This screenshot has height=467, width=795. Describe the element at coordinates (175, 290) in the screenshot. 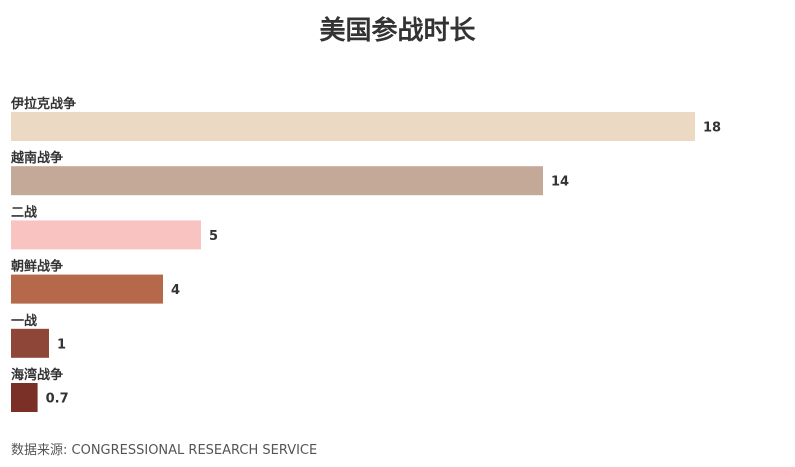

I see `value-label: 4` at that location.